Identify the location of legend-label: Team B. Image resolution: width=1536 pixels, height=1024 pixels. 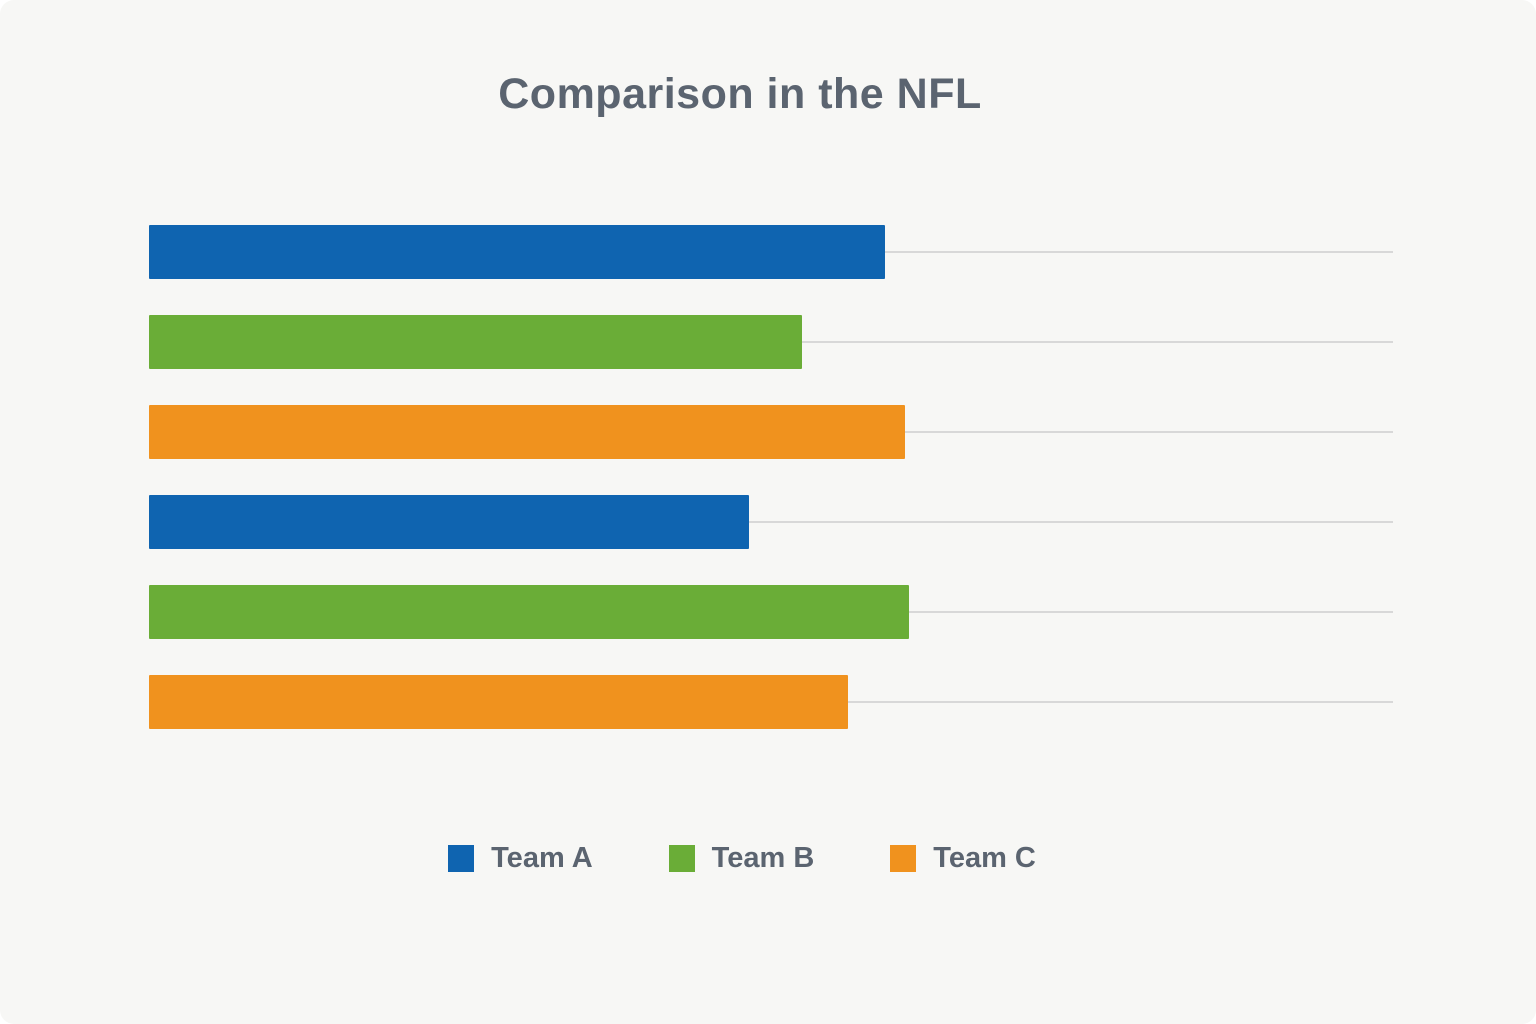
(763, 858).